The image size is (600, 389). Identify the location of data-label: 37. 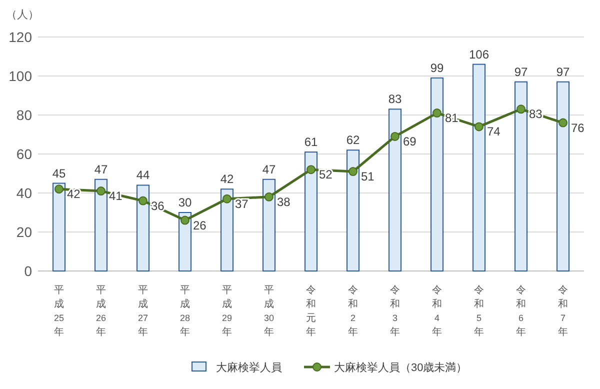
(242, 203).